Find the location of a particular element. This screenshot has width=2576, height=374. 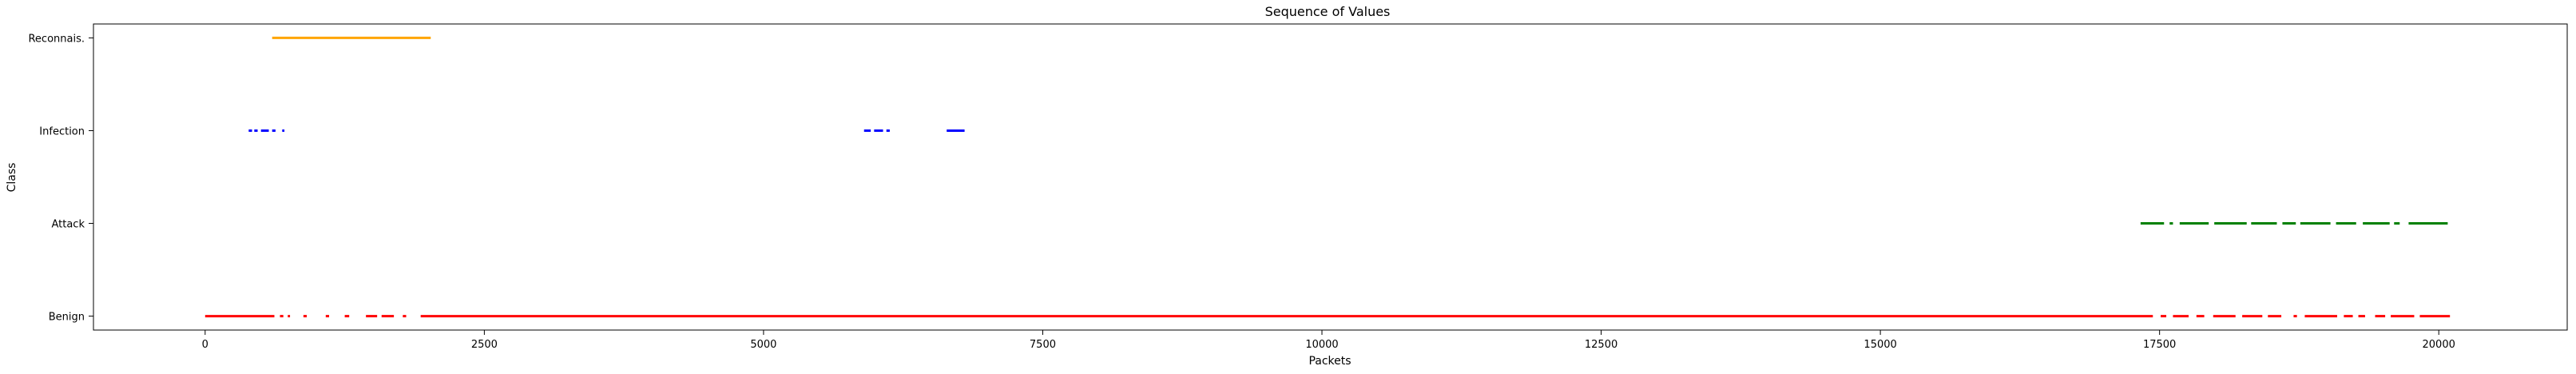

chart-title: Sequence of Values is located at coordinates (1328, 11).